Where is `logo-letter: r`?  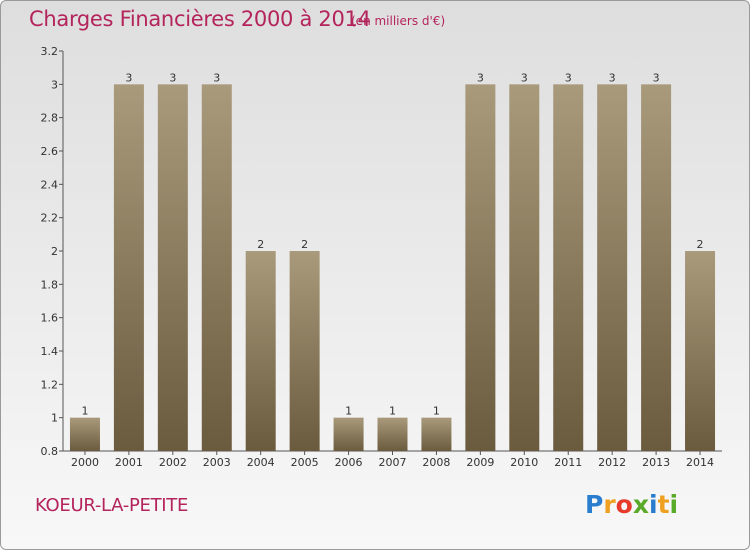
logo-letter: r is located at coordinates (609, 504).